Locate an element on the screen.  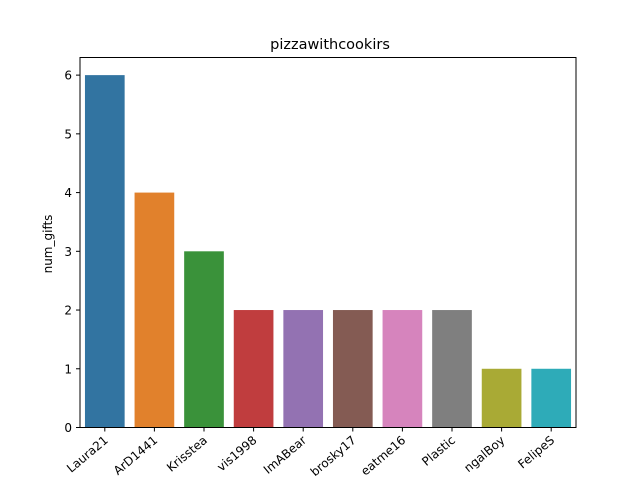
y-tick-label: 1 is located at coordinates (68, 369).